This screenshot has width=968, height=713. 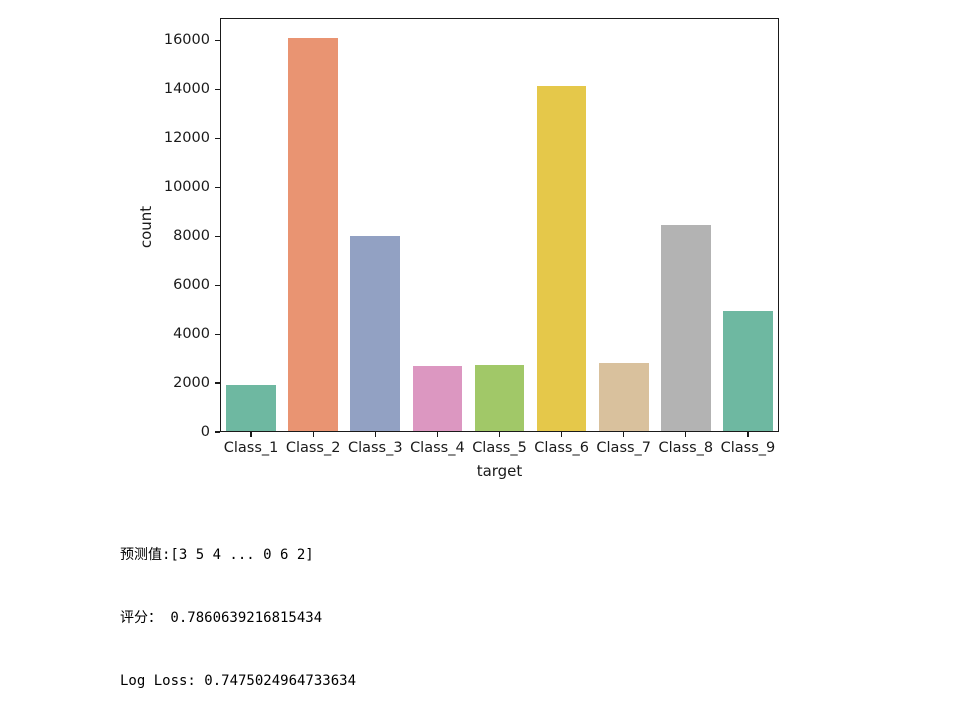 I want to click on score-line: 评分： 0.7860639216815434, so click(x=221, y=618).